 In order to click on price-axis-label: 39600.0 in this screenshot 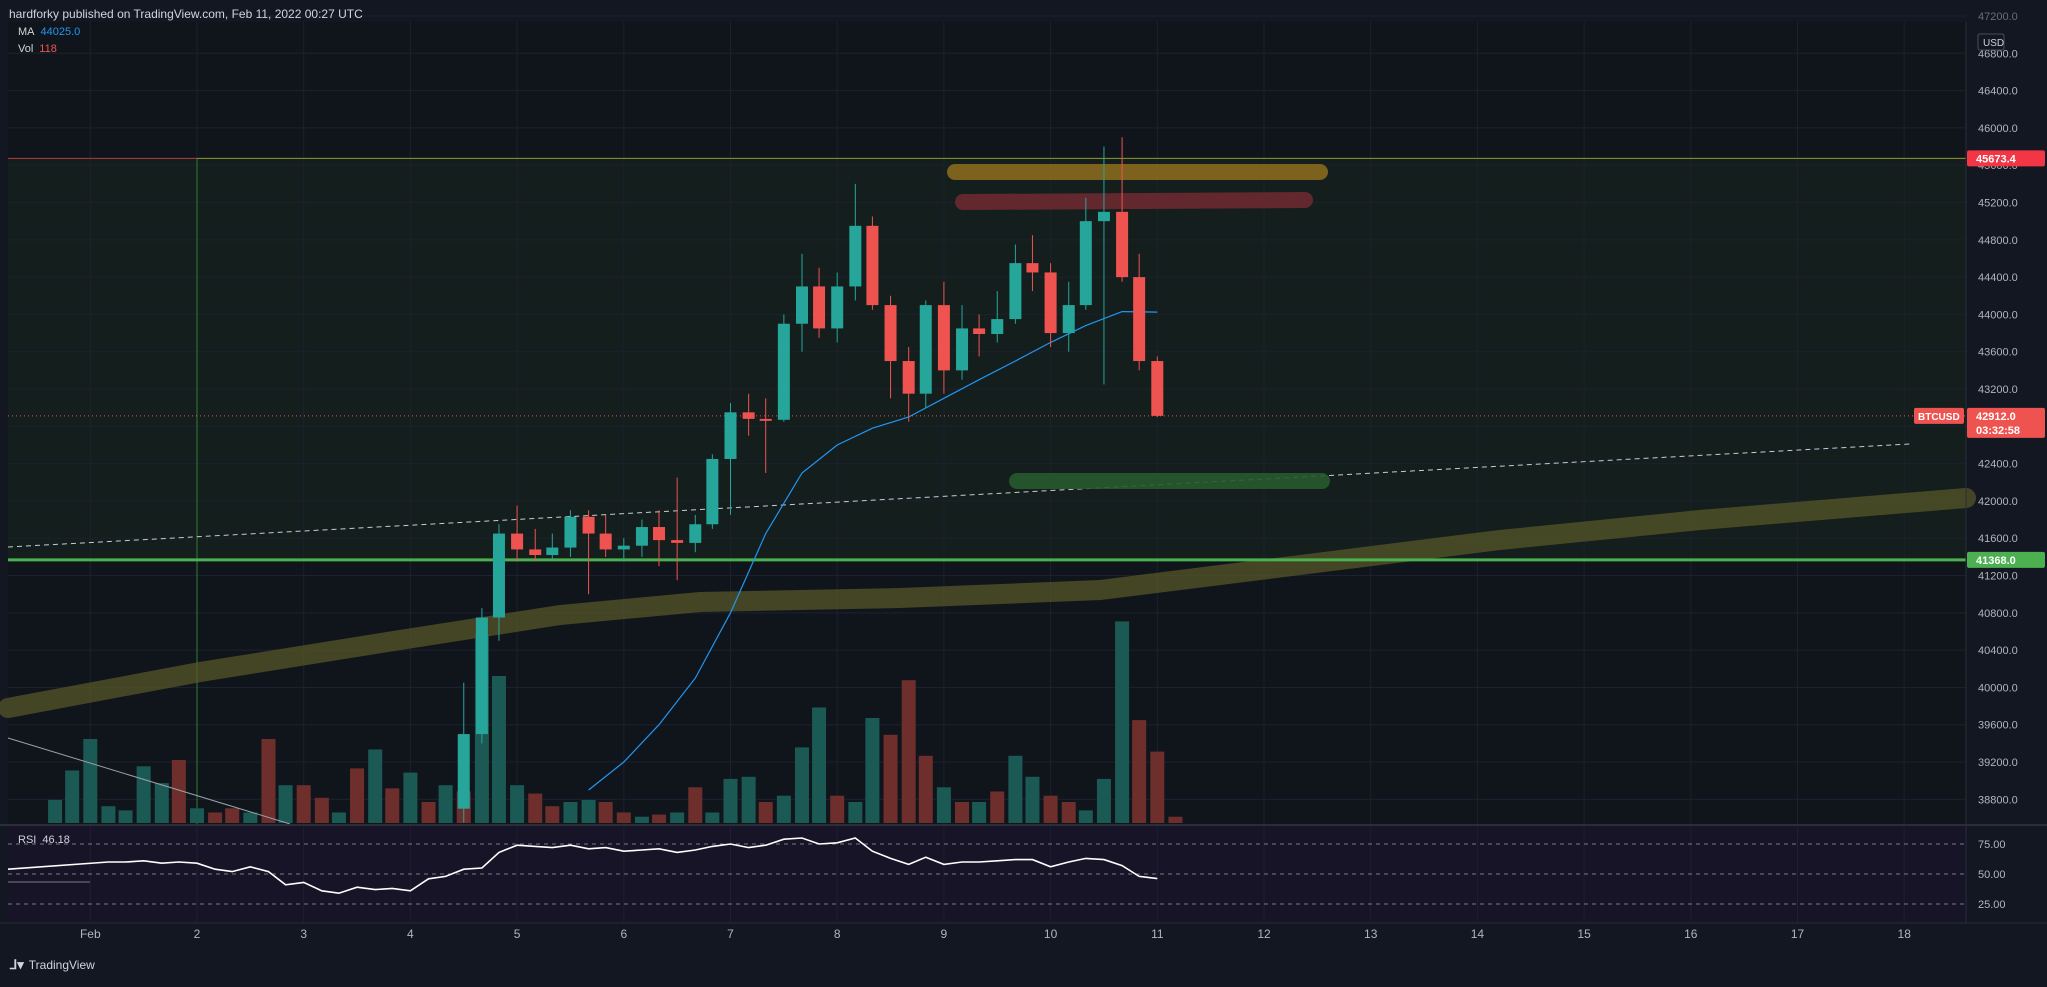, I will do `click(1998, 726)`.